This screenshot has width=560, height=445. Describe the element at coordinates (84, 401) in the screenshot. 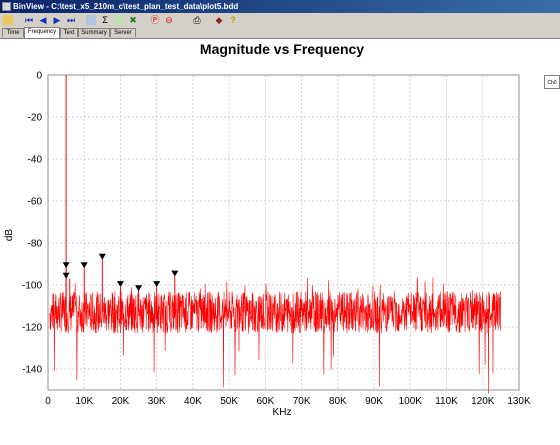

I see `x-tick-label: 10K` at that location.